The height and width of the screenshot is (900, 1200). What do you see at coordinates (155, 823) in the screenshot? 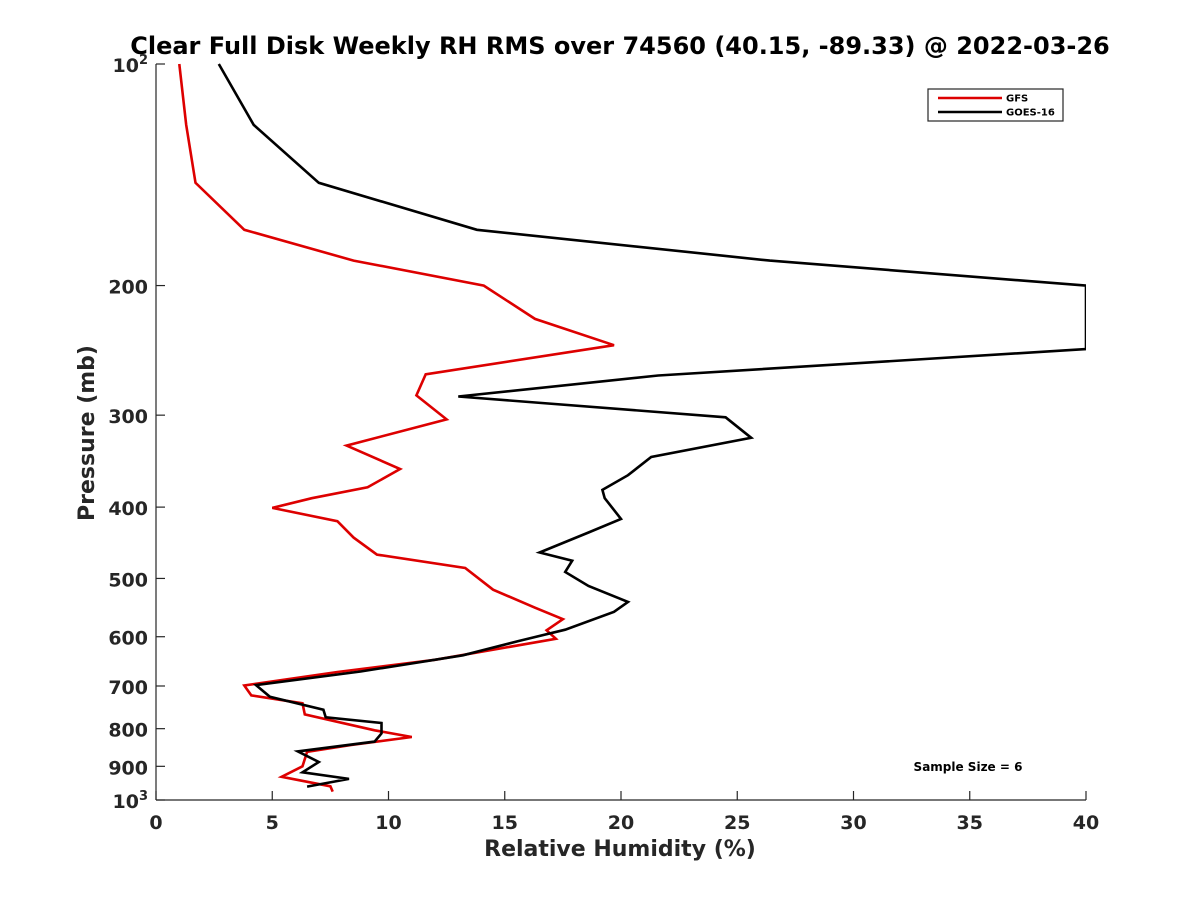
I see `x-tick-label: 0` at bounding box center [155, 823].